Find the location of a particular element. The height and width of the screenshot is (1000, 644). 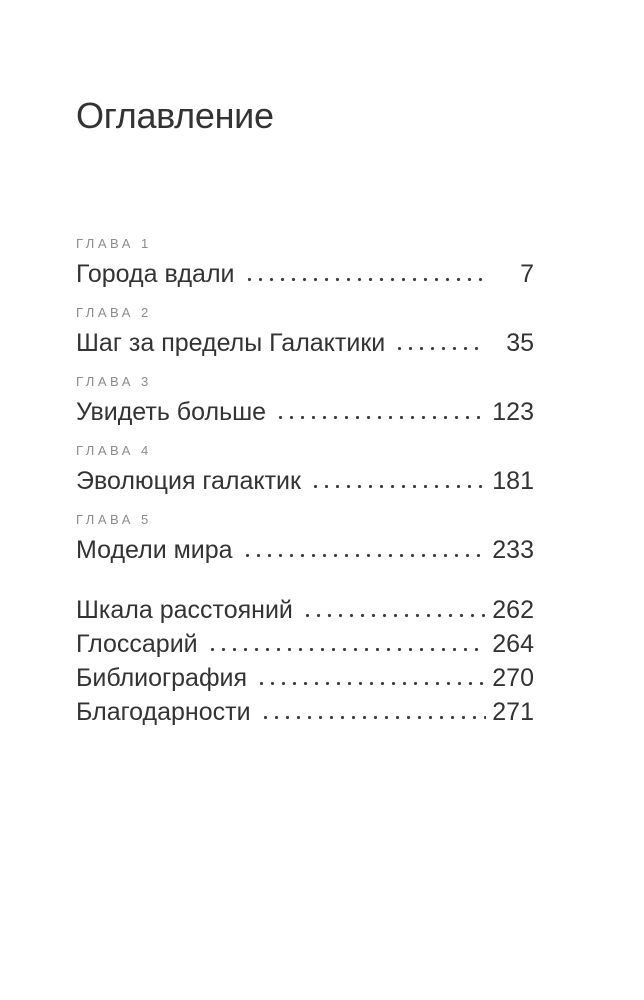

chapter-title: Шаг за пределы Галактики is located at coordinates (231, 343).